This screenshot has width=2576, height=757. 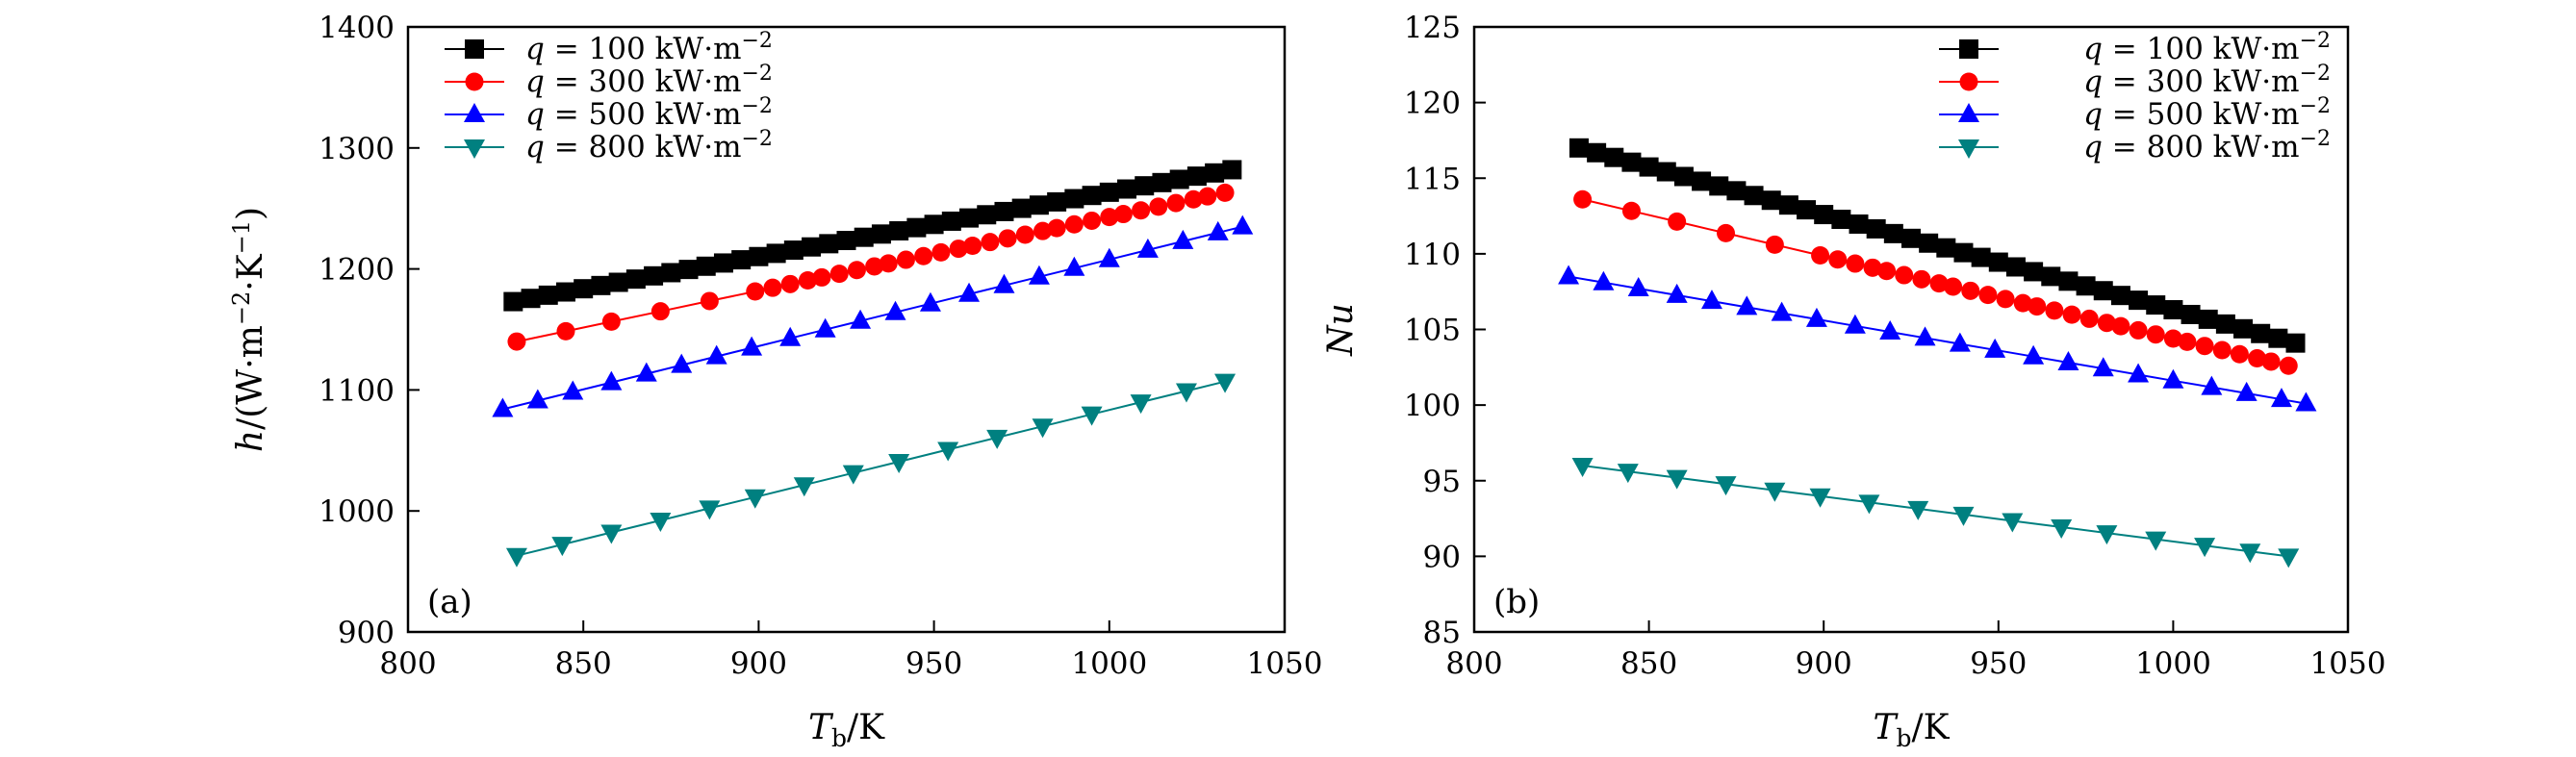 What do you see at coordinates (2207, 80) in the screenshot?
I see `panel-b-legend-entry-2: q = 300 kW·m−2` at bounding box center [2207, 80].